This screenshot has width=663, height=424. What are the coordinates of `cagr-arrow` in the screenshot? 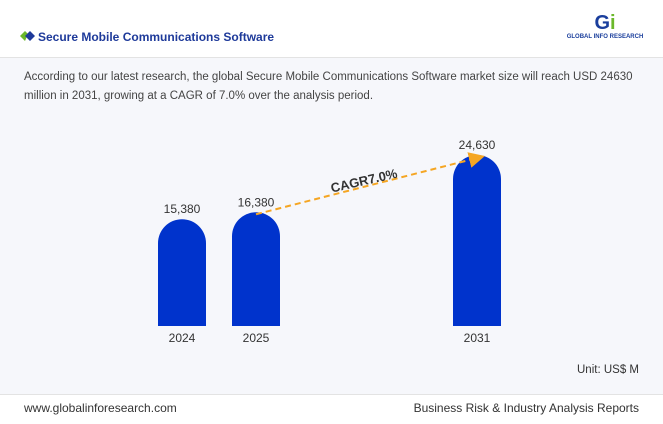 It's located at (370, 184).